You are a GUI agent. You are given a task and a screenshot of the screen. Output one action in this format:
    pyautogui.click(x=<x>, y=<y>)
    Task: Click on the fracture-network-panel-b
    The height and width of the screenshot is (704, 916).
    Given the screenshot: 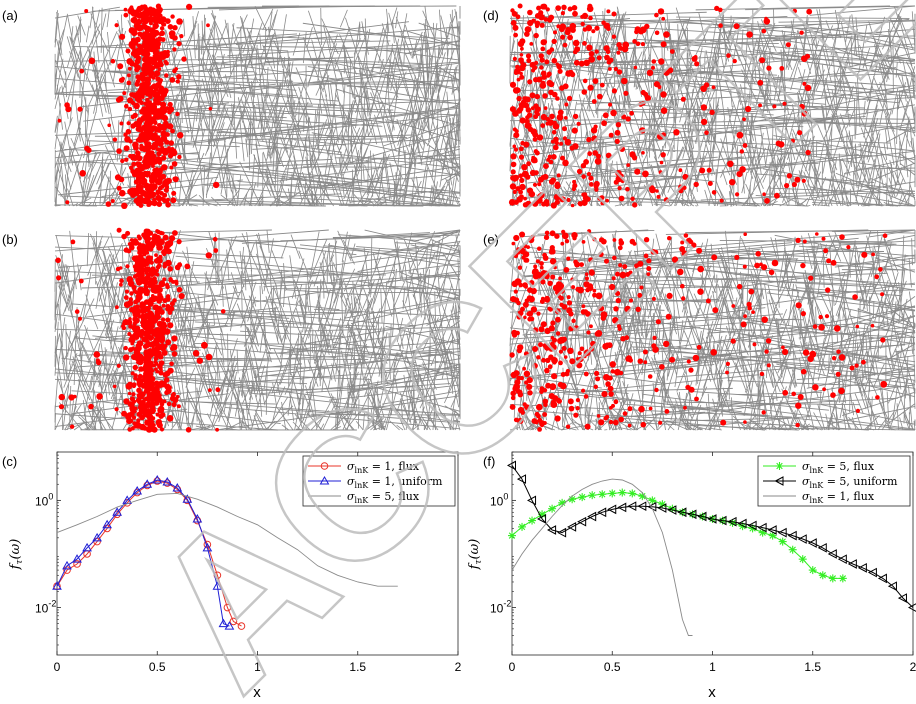 What is the action you would take?
    pyautogui.click(x=257, y=330)
    